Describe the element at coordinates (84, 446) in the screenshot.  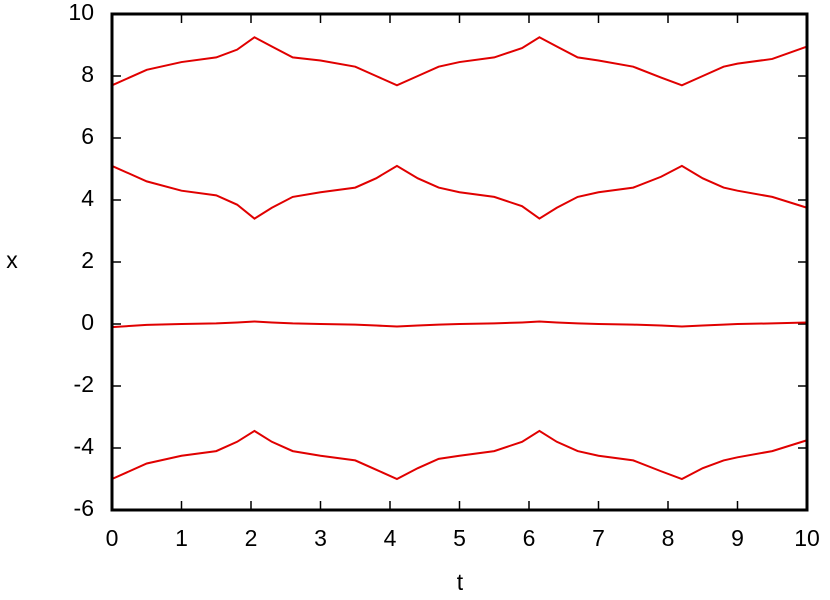
I see `y-tick-label: -4` at that location.